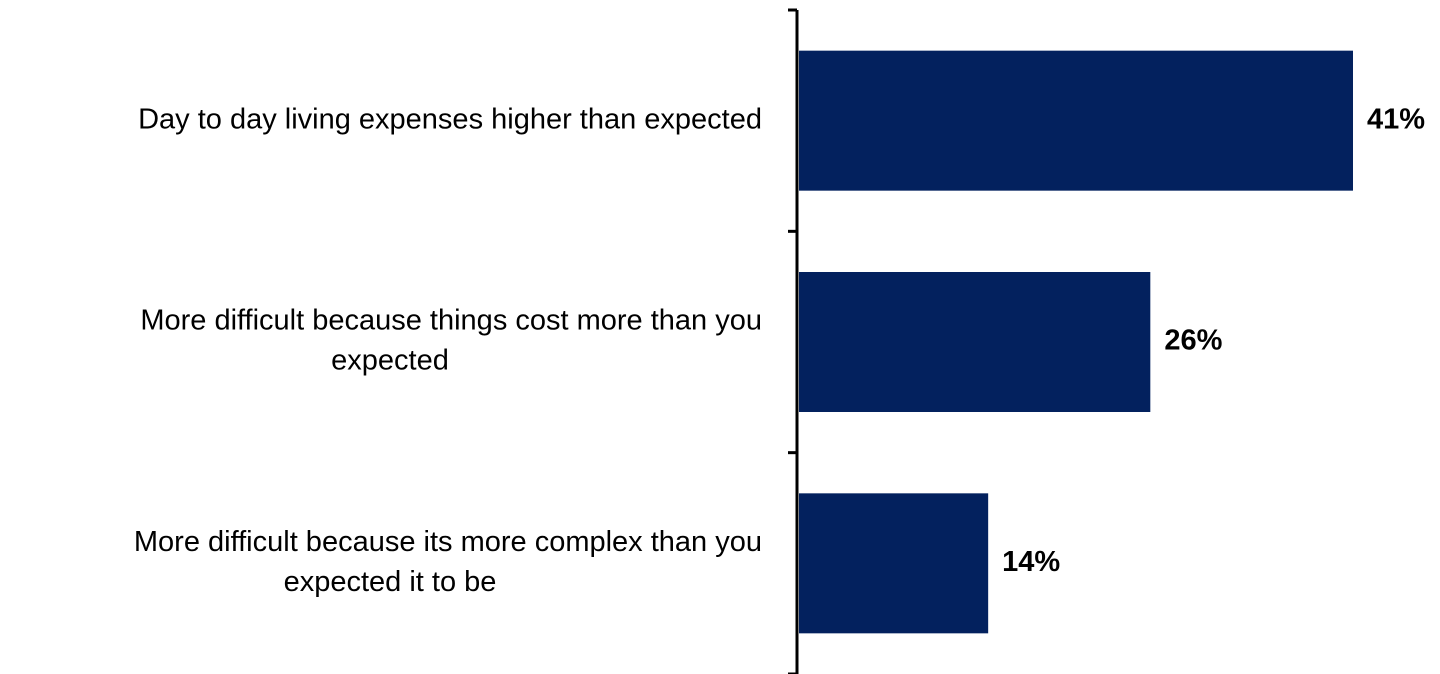  What do you see at coordinates (1031, 562) in the screenshot?
I see `data-label: 14%` at bounding box center [1031, 562].